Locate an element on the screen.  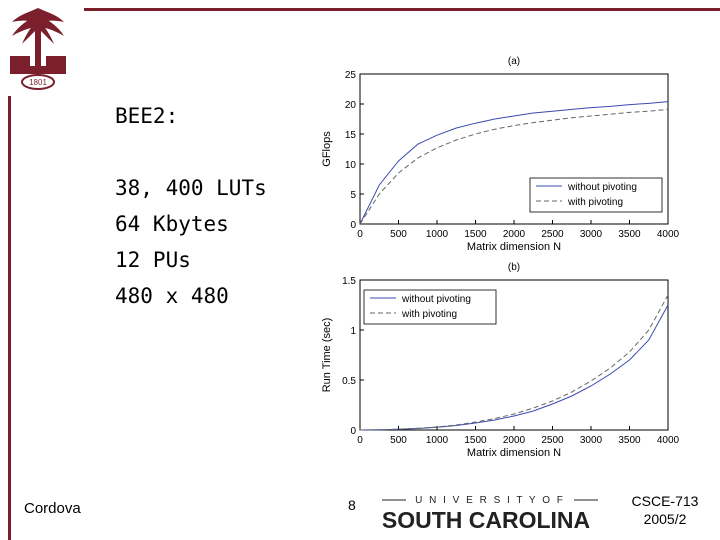
logo-year: 1801 is located at coordinates (38, 82).